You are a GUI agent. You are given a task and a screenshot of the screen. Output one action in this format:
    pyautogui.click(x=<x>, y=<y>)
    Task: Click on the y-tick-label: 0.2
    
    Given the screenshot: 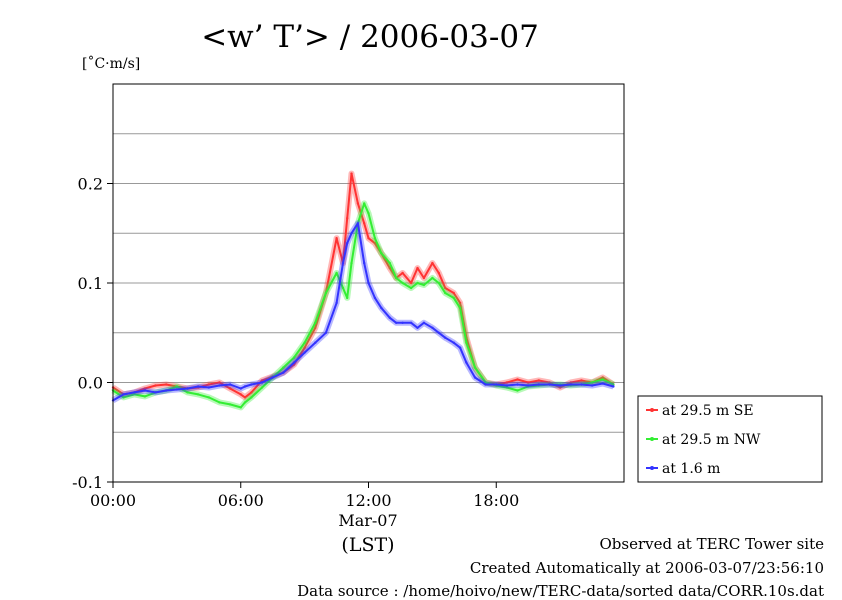 What is the action you would take?
    pyautogui.click(x=90, y=184)
    